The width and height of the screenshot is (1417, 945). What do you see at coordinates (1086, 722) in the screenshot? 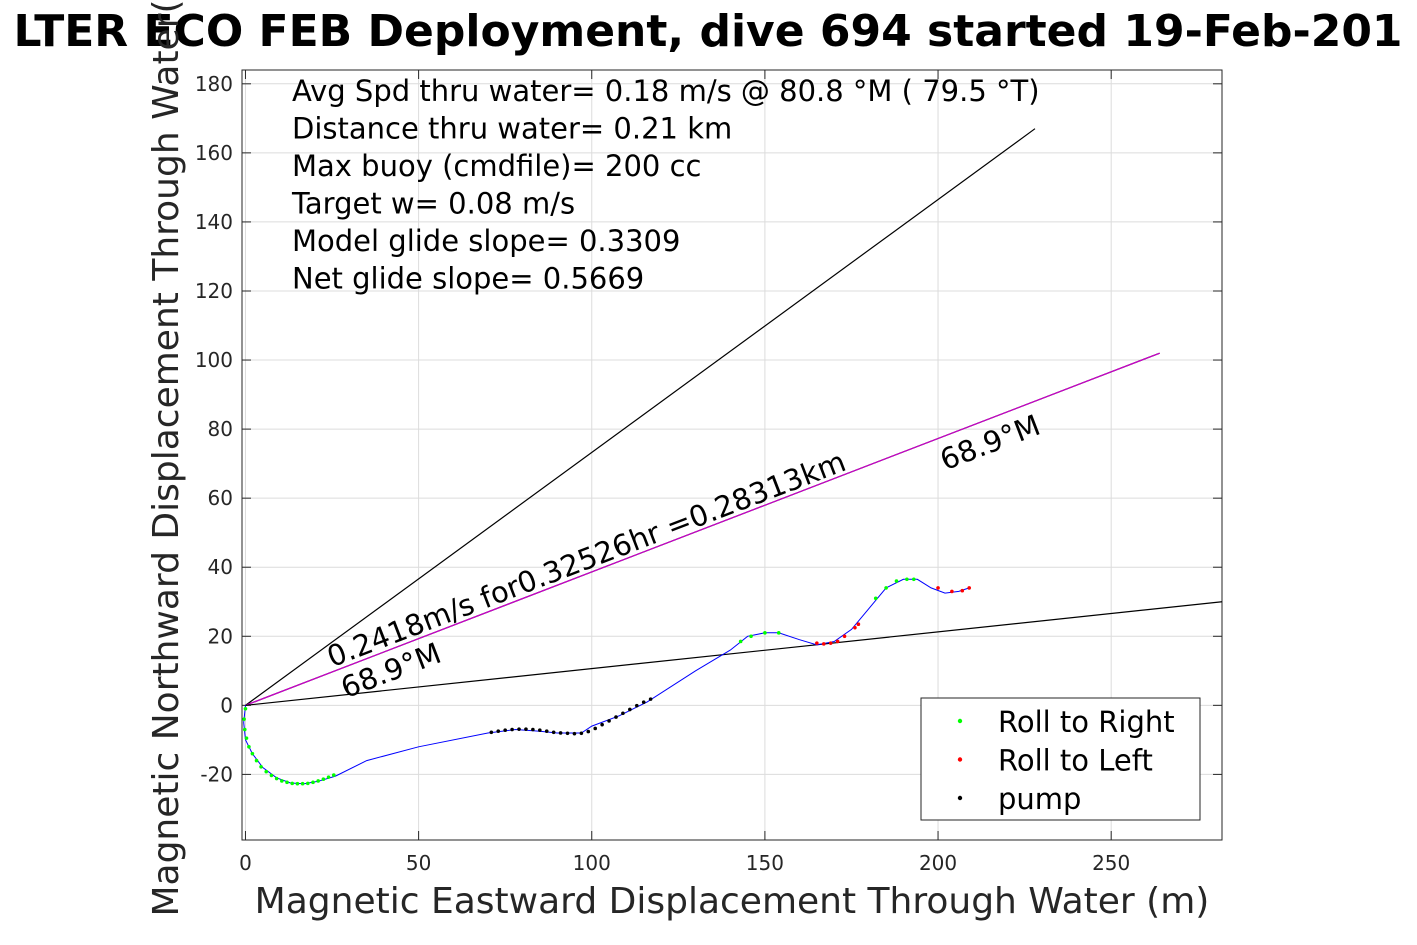
I see `legend-label: Roll to Right` at bounding box center [1086, 722].